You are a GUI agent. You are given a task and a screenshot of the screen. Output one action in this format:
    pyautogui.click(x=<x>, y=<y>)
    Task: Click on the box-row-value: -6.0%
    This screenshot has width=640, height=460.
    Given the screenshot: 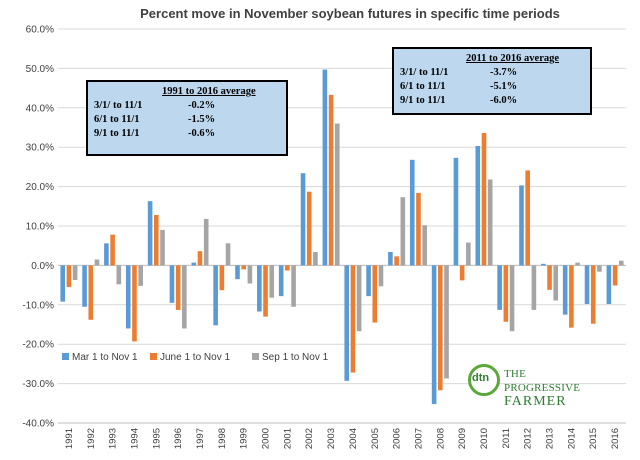 What is the action you would take?
    pyautogui.click(x=504, y=100)
    